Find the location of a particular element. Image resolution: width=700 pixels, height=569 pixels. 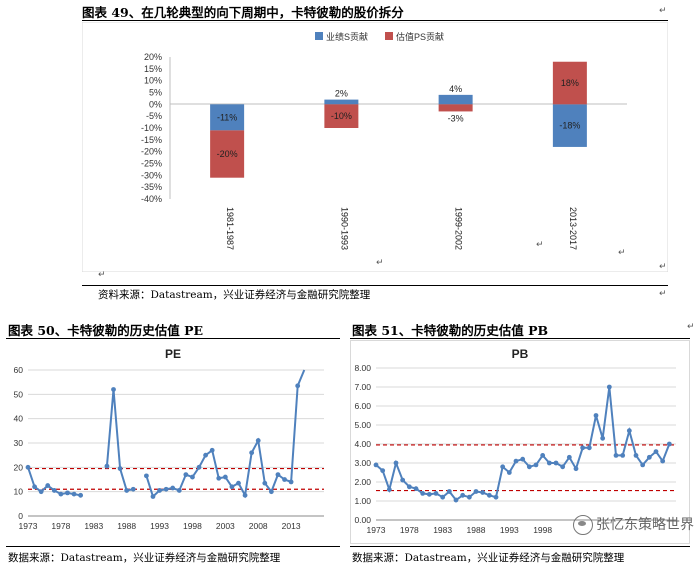

fig49-ytick-label: 10% is located at coordinates (153, 81).